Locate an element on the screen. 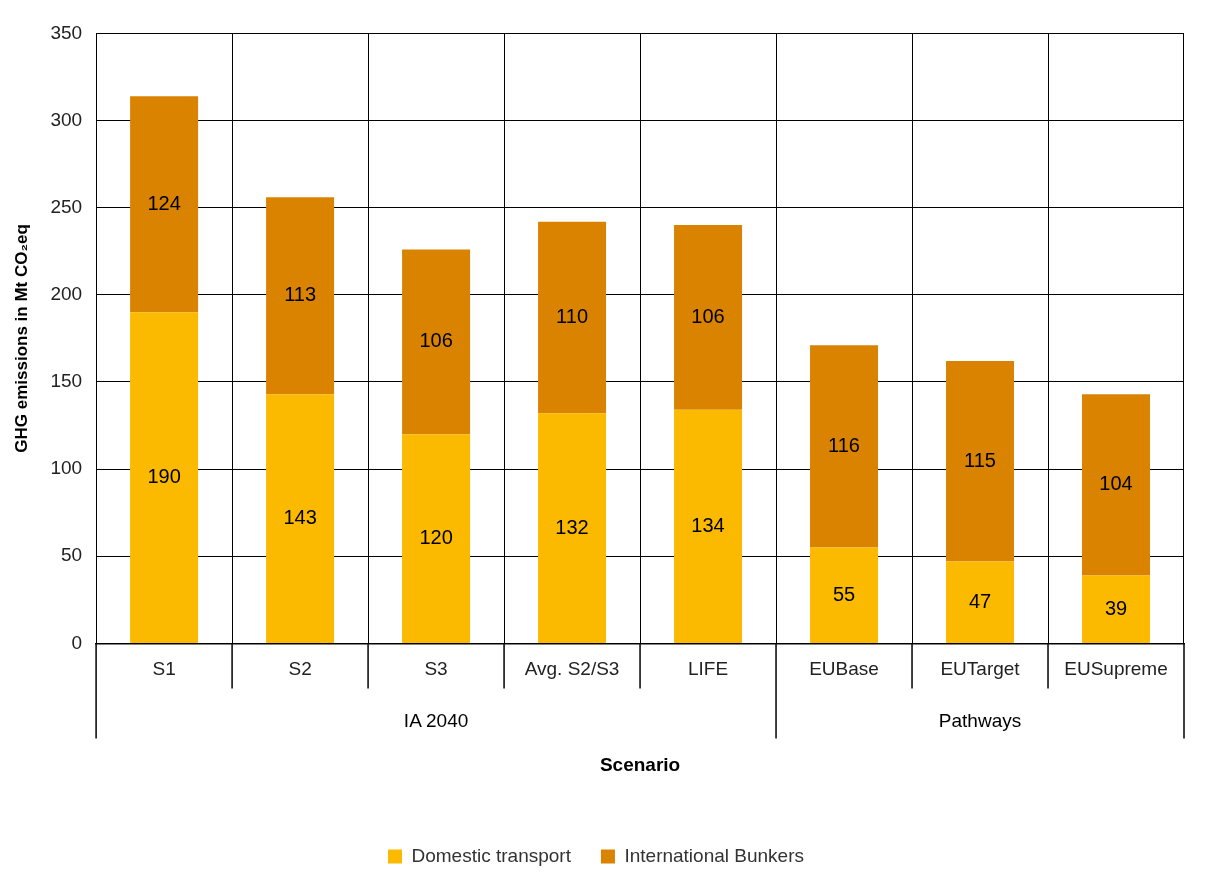 The width and height of the screenshot is (1207, 886). y-tick-label: 350 is located at coordinates (66, 32).